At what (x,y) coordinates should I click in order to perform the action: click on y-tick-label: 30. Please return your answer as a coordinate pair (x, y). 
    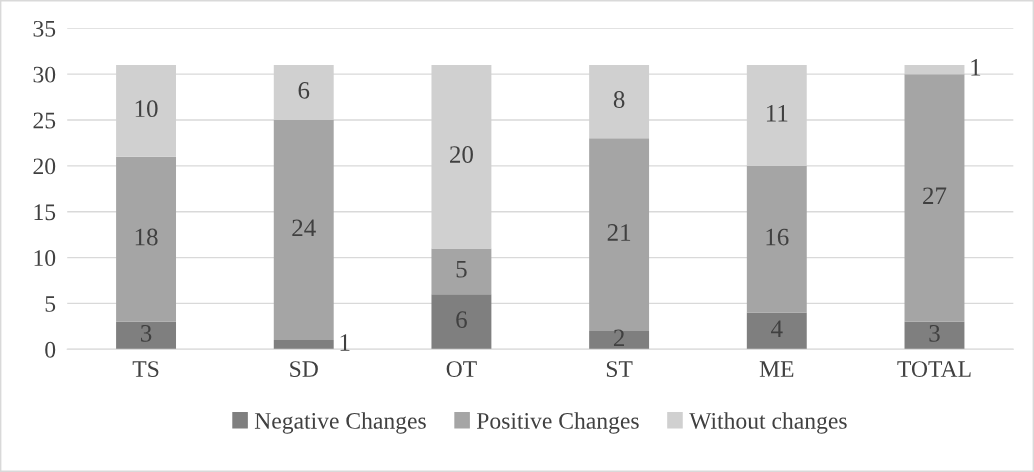
    Looking at the image, I should click on (44, 74).